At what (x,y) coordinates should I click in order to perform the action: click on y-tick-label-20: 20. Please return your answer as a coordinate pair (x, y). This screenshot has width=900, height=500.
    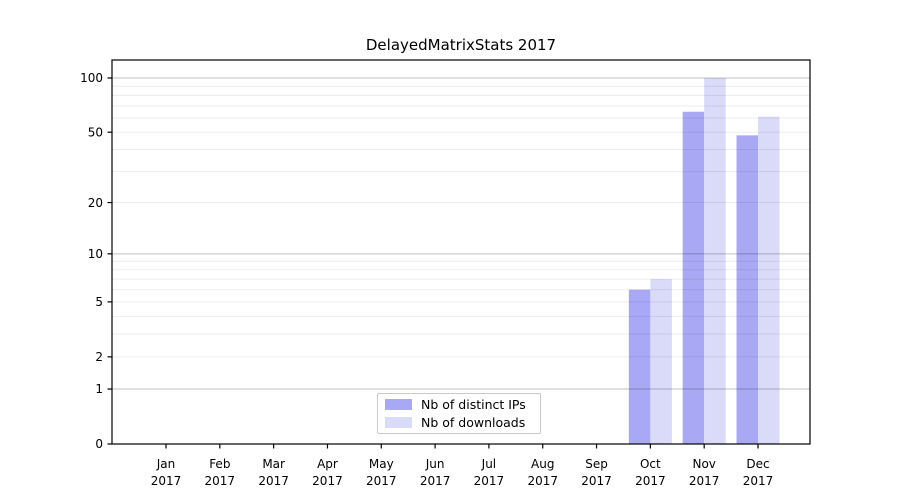
    Looking at the image, I should click on (95, 203).